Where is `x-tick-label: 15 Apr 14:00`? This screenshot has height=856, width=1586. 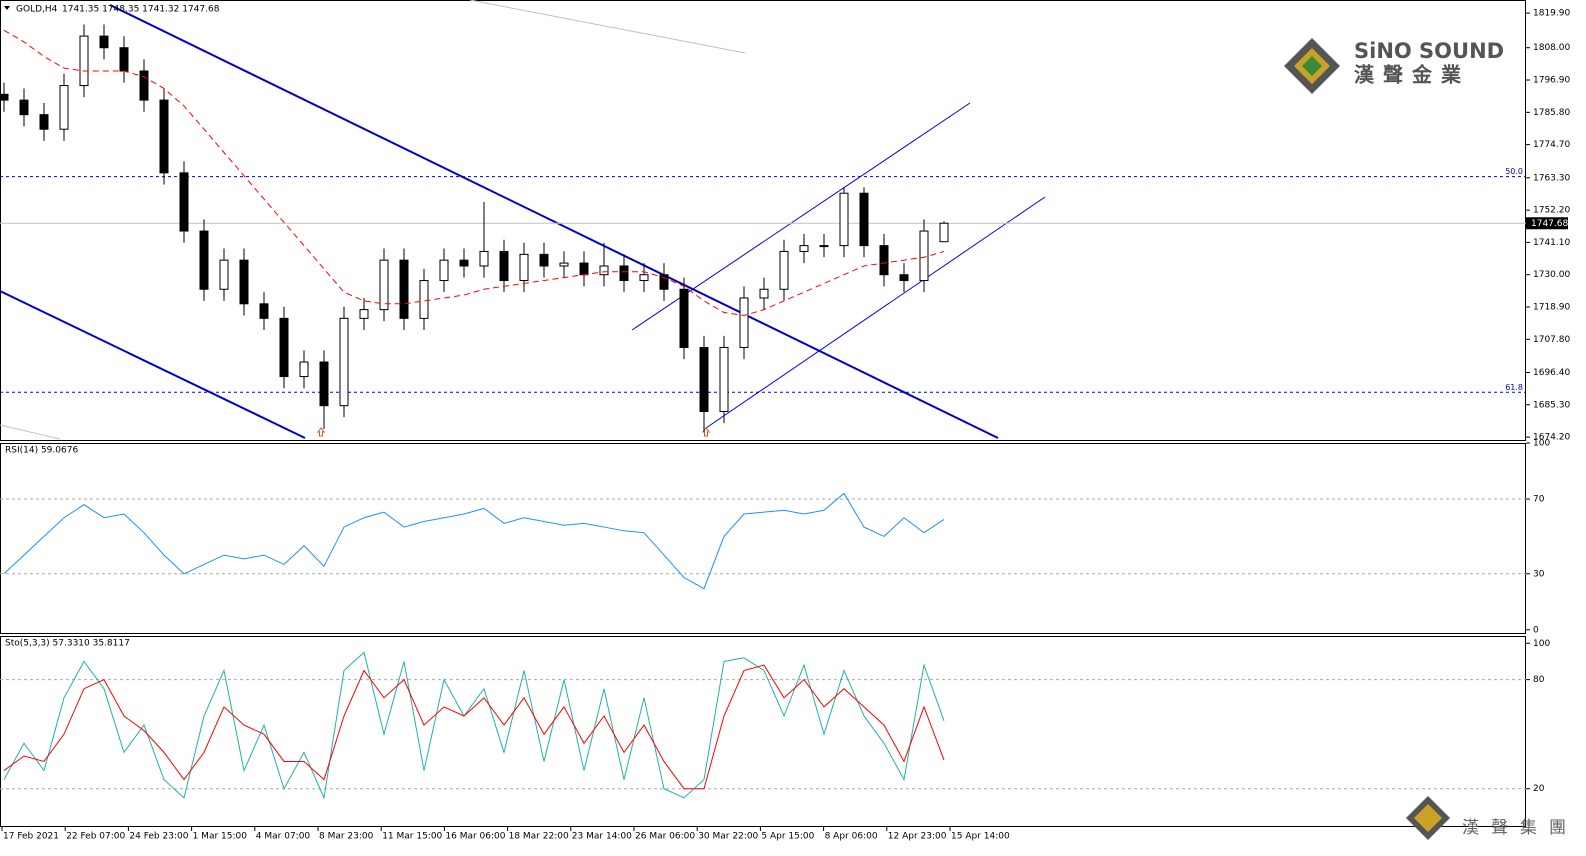 x-tick-label: 15 Apr 14:00 is located at coordinates (980, 837).